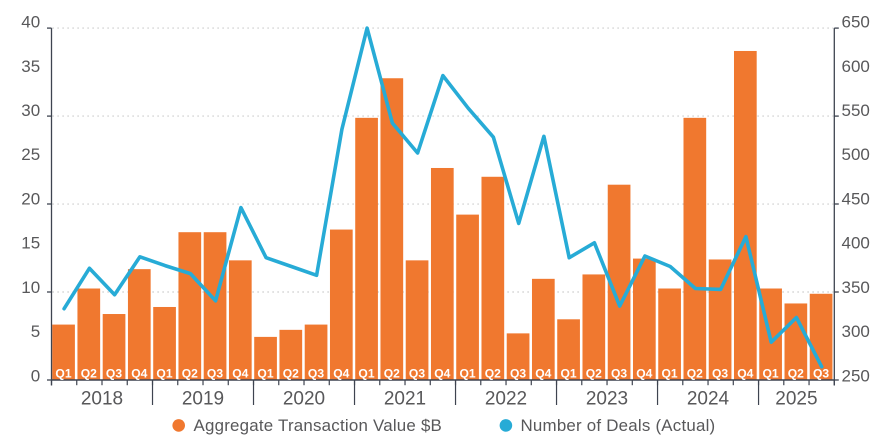 This screenshot has width=886, height=448. Describe the element at coordinates (856, 154) in the screenshot. I see `svg-text: 500` at that location.